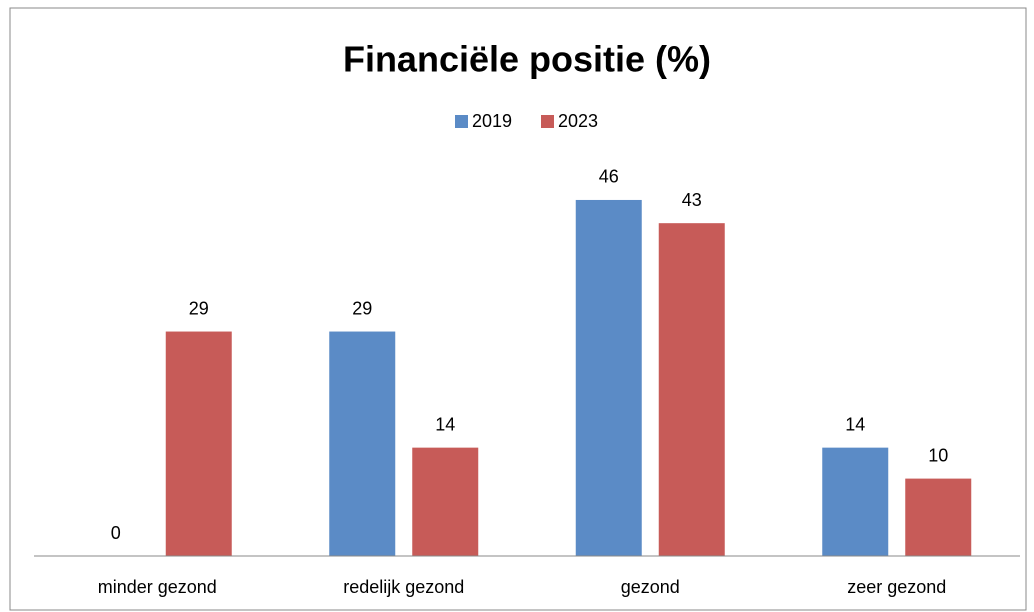 This screenshot has width=1034, height=612. Describe the element at coordinates (492, 121) in the screenshot. I see `legend-label: 2019` at that location.